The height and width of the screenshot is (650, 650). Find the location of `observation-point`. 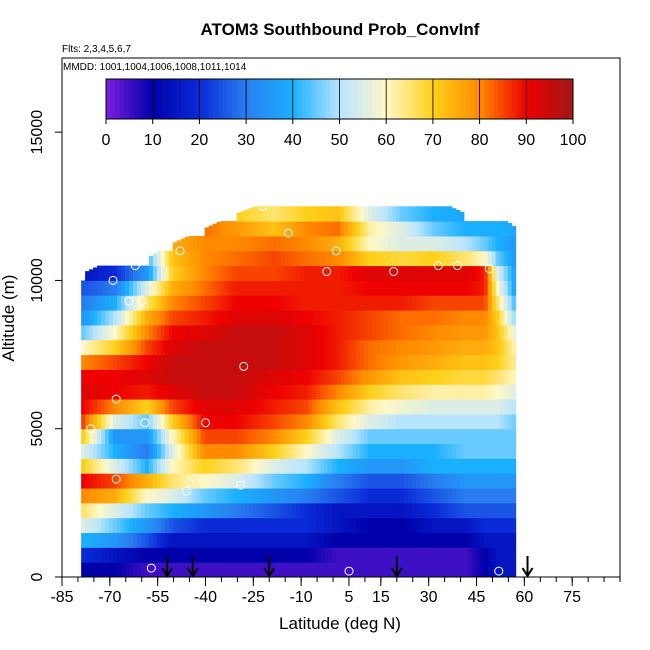

observation-point is located at coordinates (151, 568).